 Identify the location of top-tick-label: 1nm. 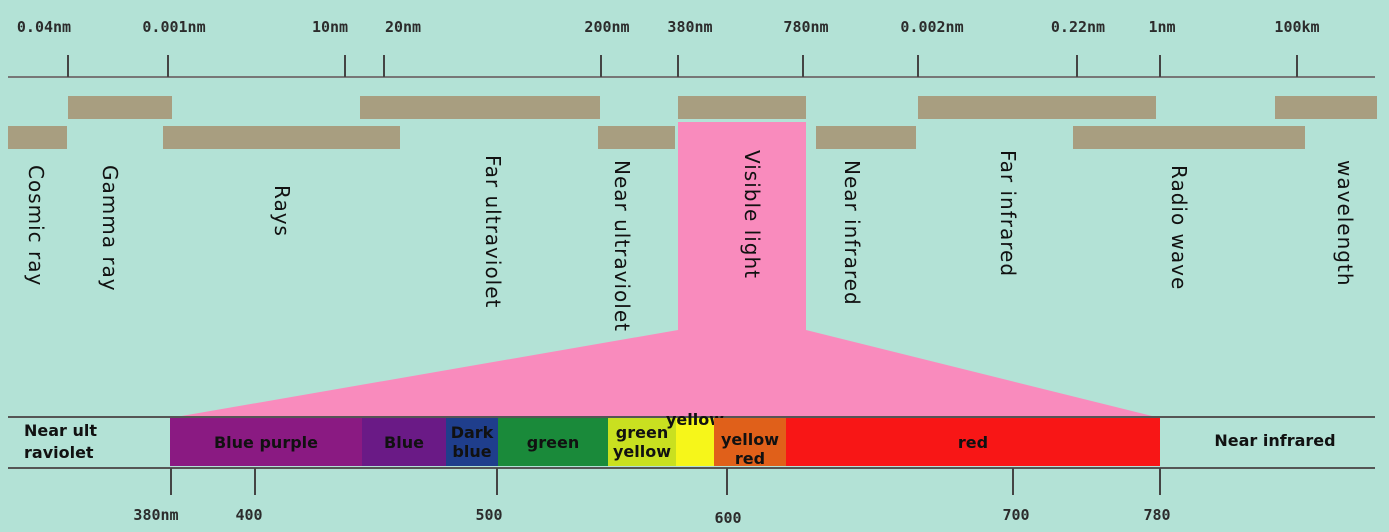
(1162, 27).